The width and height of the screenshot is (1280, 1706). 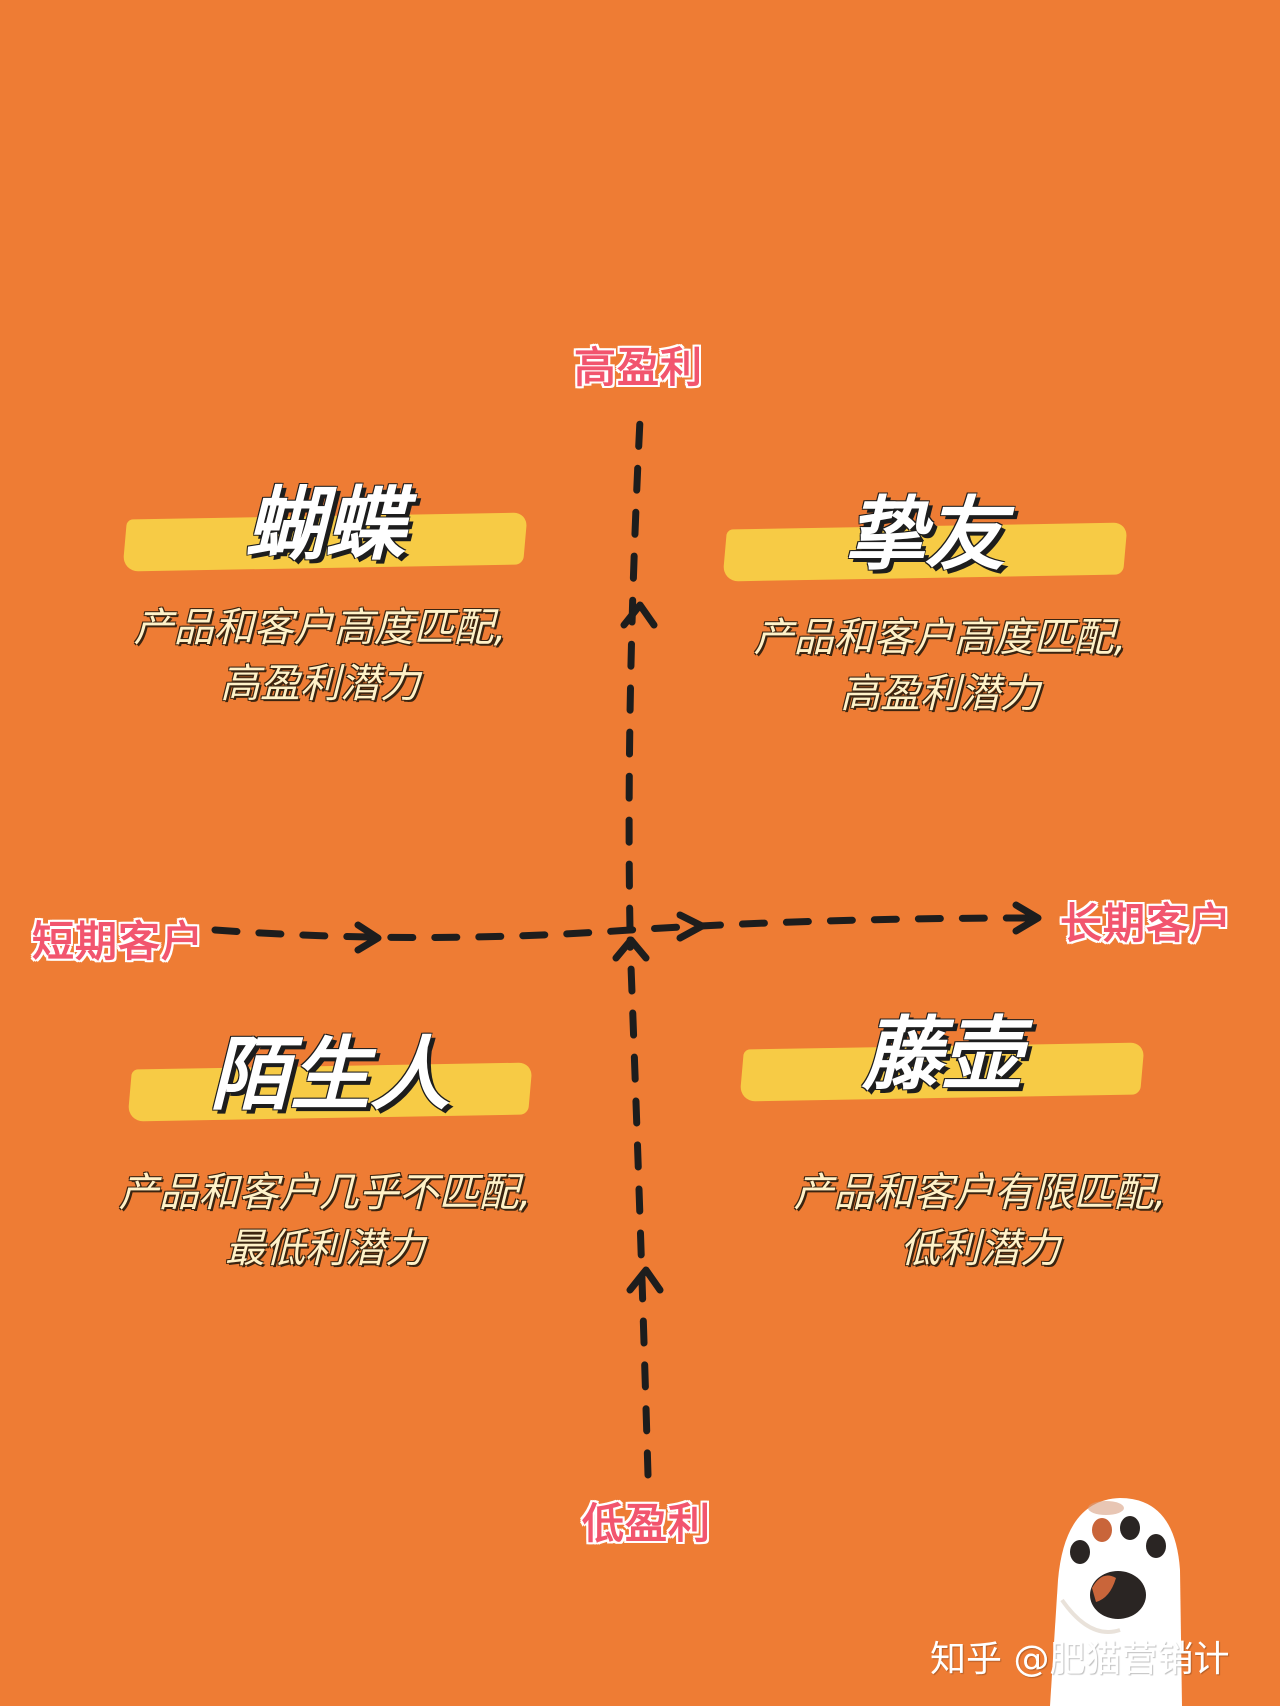 I want to click on axis-label-left: 短期客户, so click(x=118, y=941).